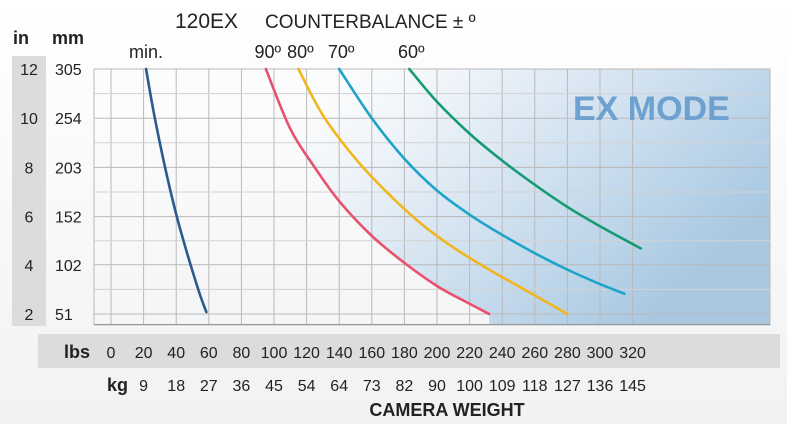 This screenshot has height=424, width=787. I want to click on x-tick-lbs-label: 320, so click(632, 353).